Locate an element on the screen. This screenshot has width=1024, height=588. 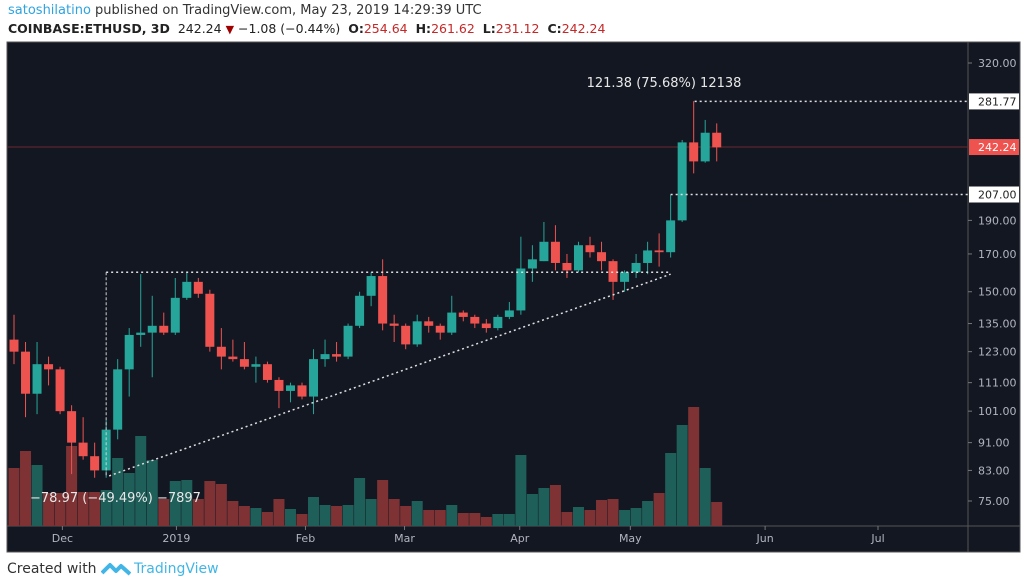
last-price: 242.24 is located at coordinates (199, 28).